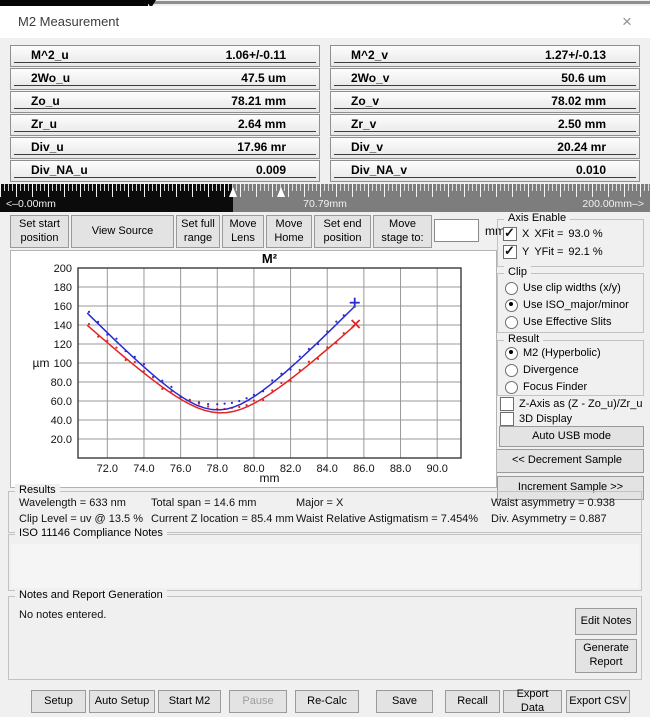 The image size is (650, 717). Describe the element at coordinates (553, 503) in the screenshot. I see `waist-asymmetry-value: Waist asymmetry = 0.938` at that location.